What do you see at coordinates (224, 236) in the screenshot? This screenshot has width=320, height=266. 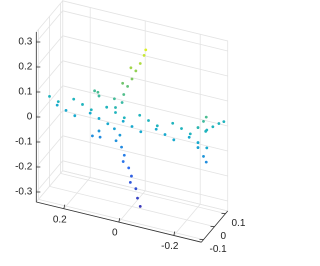 I see `y-tick-label: 0` at bounding box center [224, 236].